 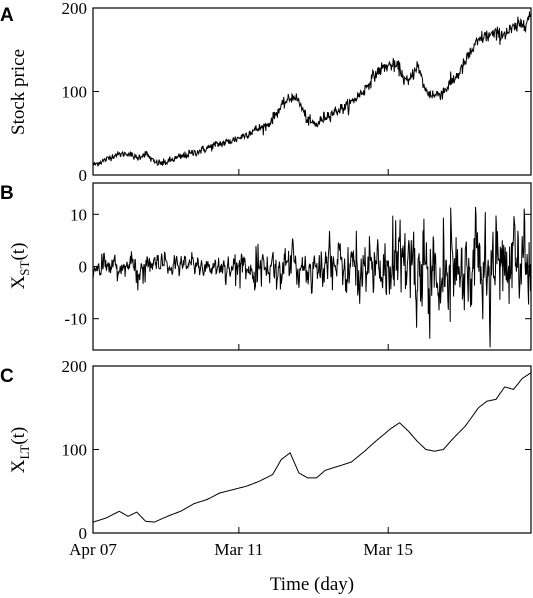 What do you see at coordinates (78, 214) in the screenshot?
I see `panel-b-ytick-label: 10` at bounding box center [78, 214].